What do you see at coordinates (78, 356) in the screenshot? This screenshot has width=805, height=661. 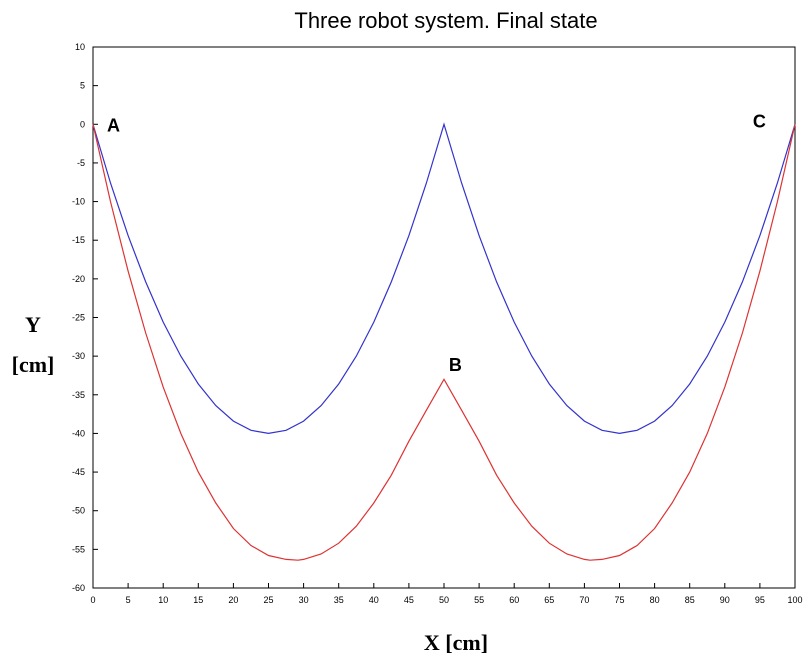 I see `y-tick-label: -30` at bounding box center [78, 356].